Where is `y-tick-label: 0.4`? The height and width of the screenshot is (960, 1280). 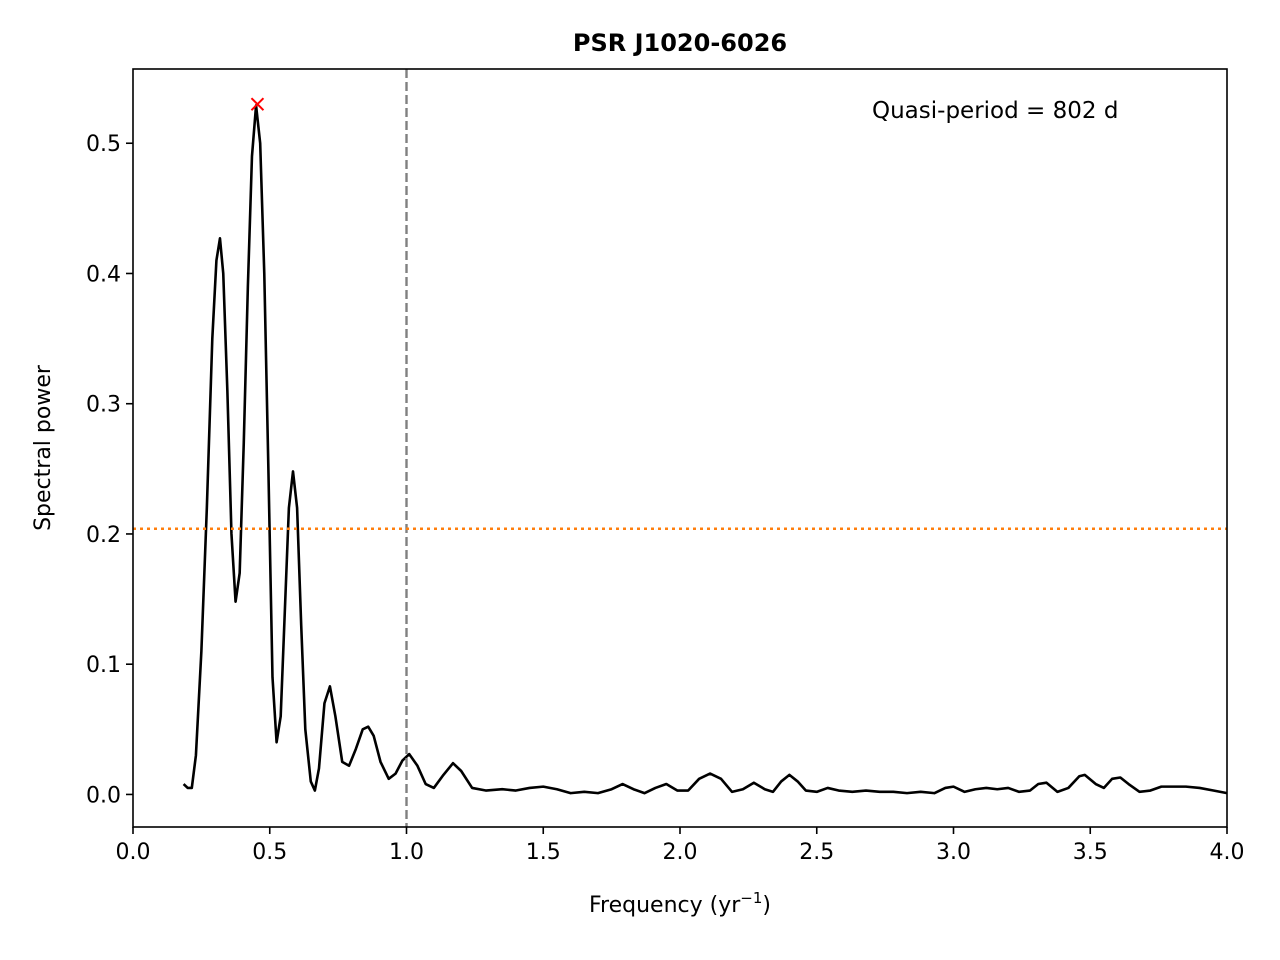 y-tick-label: 0.4 is located at coordinates (103, 274).